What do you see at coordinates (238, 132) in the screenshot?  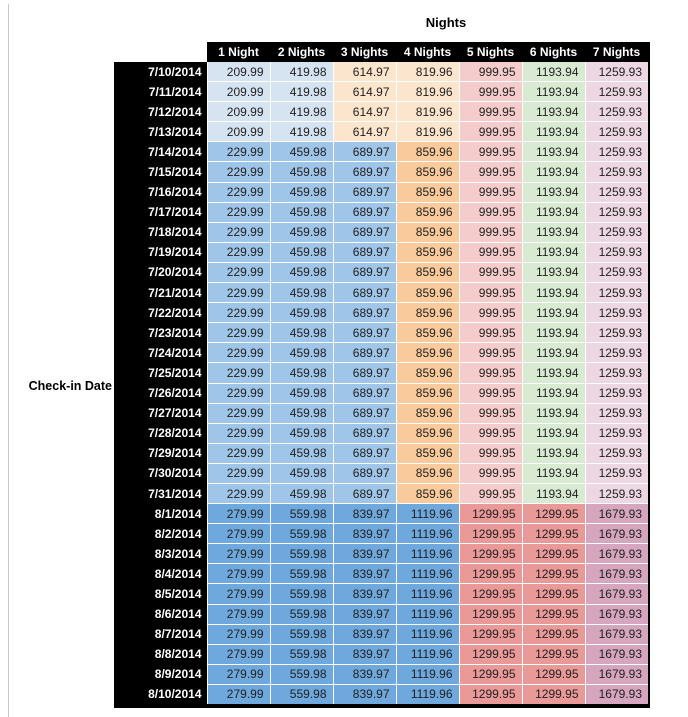 I see `price-cell: 209.99` at bounding box center [238, 132].